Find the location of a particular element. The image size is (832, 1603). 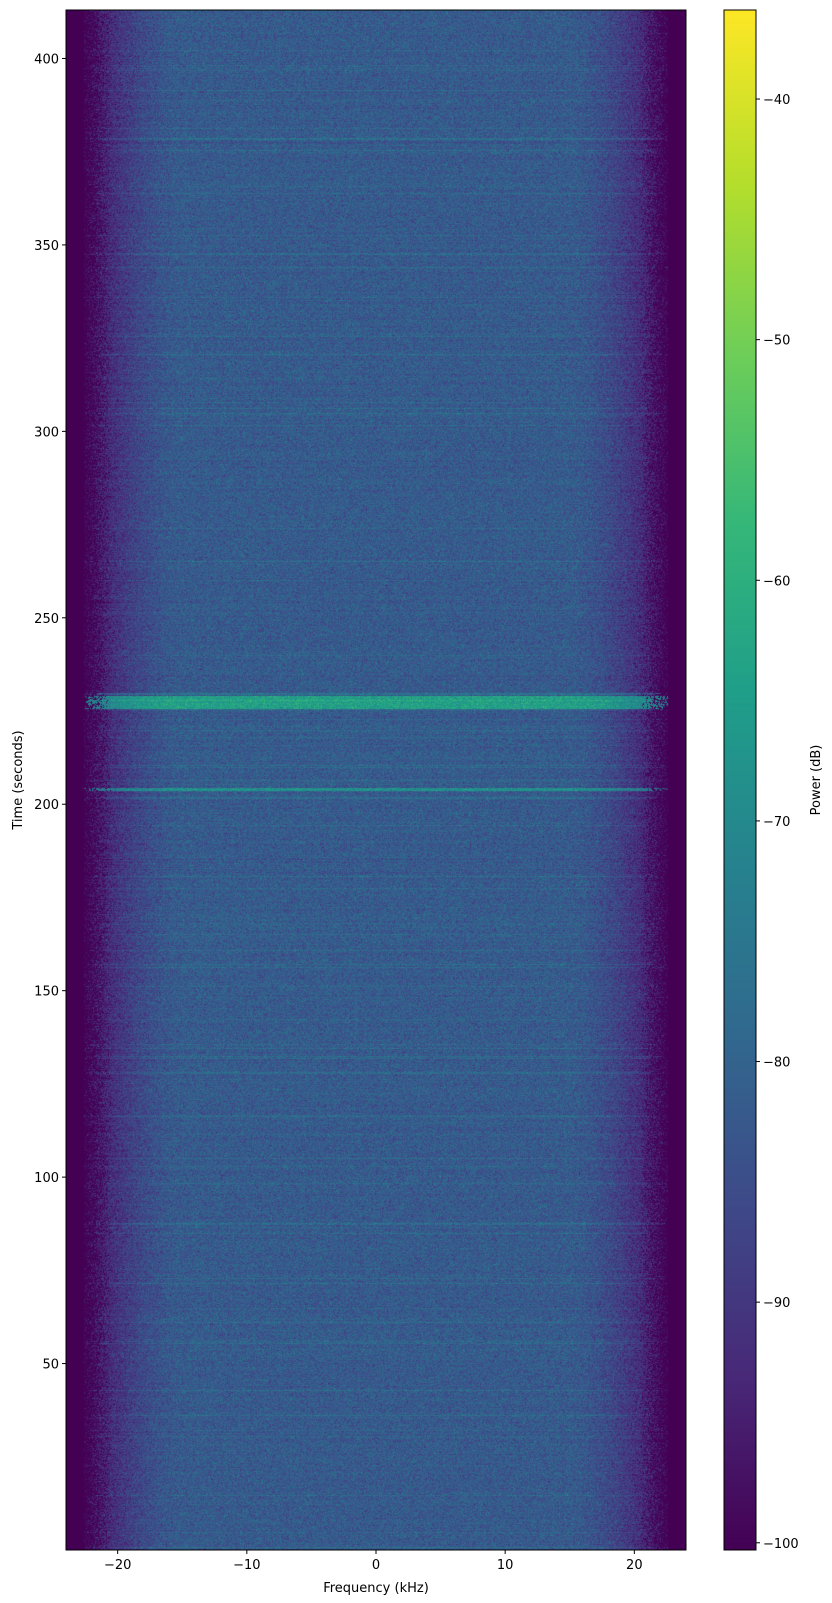

colorbar-ticks: −40 −50 −60 −70 −80 −90 −100 is located at coordinates (777, 822).